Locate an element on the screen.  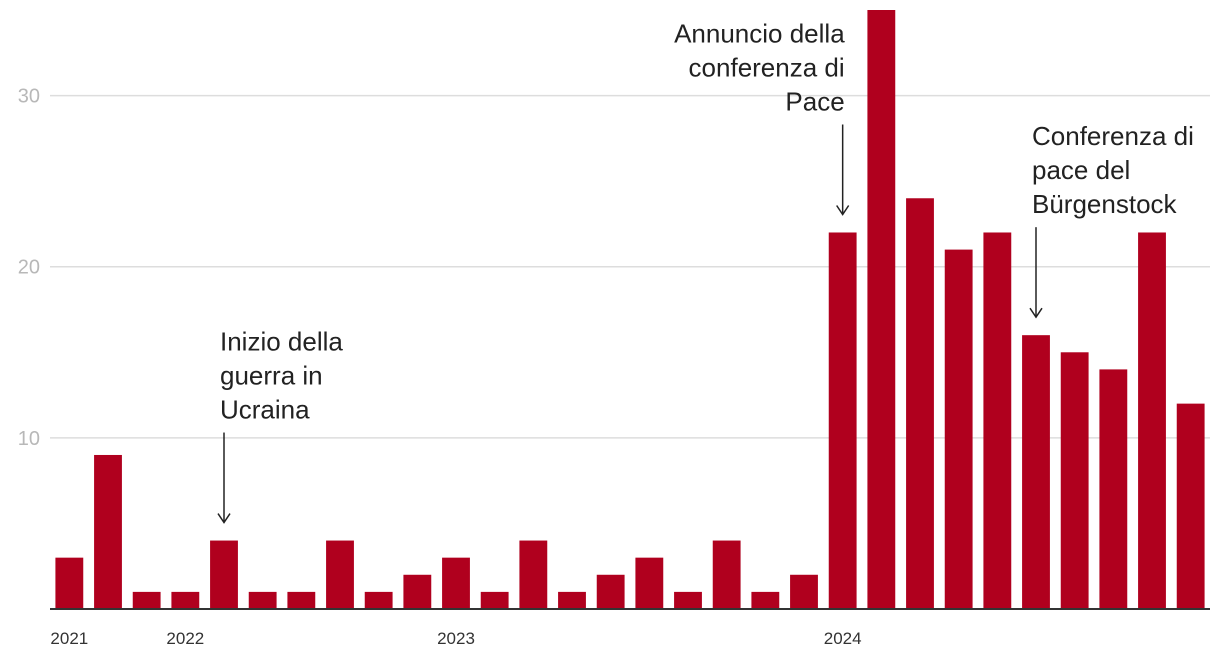
x-axis-ticks: 2021 2022 2023 2024 is located at coordinates (455, 638).